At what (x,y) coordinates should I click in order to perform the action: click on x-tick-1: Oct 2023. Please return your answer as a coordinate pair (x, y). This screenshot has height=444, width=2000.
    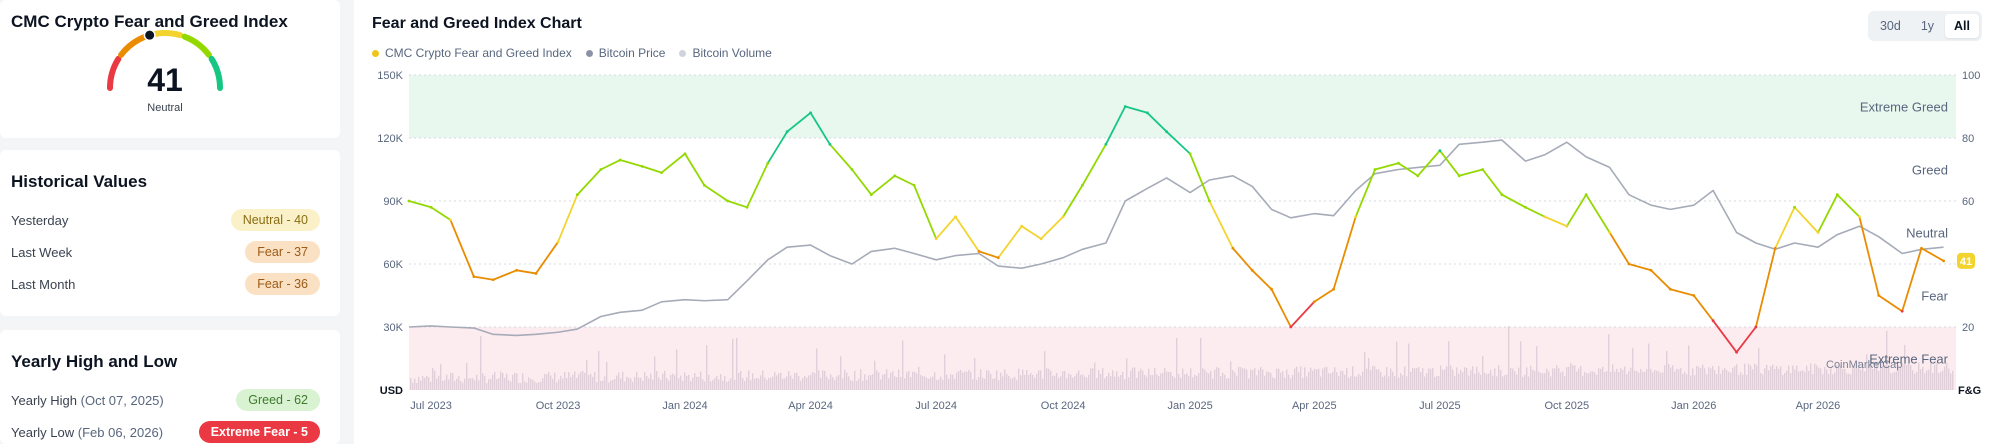
    Looking at the image, I should click on (558, 406).